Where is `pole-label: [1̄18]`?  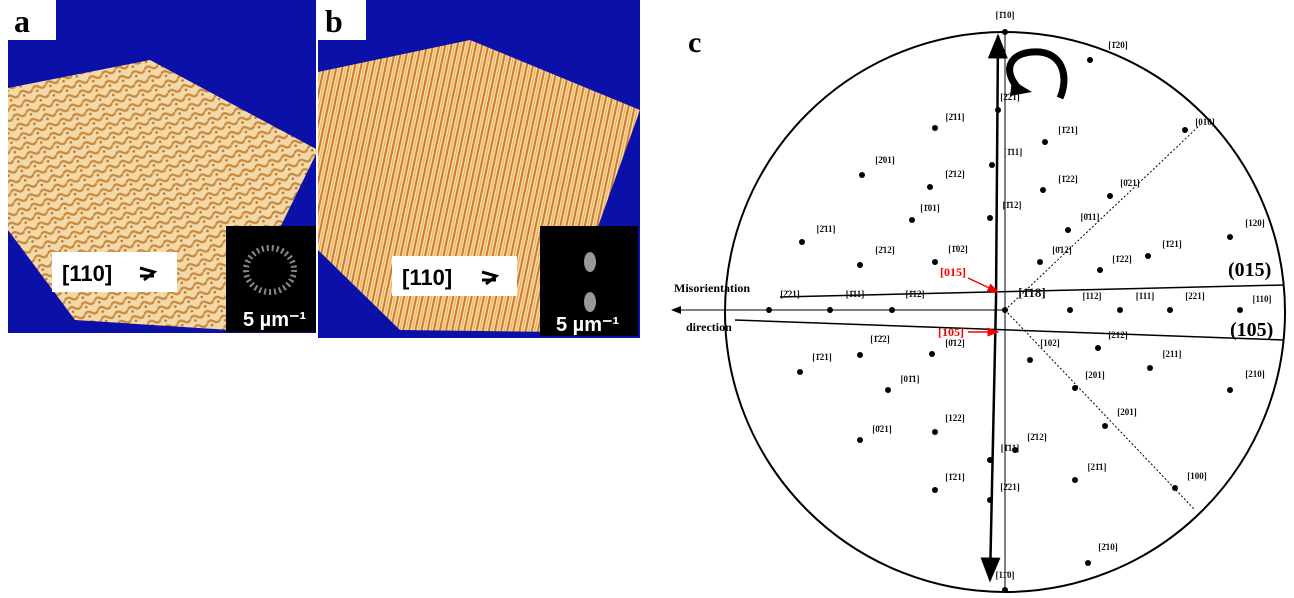
pole-label: [1̄18] is located at coordinates (1031, 292).